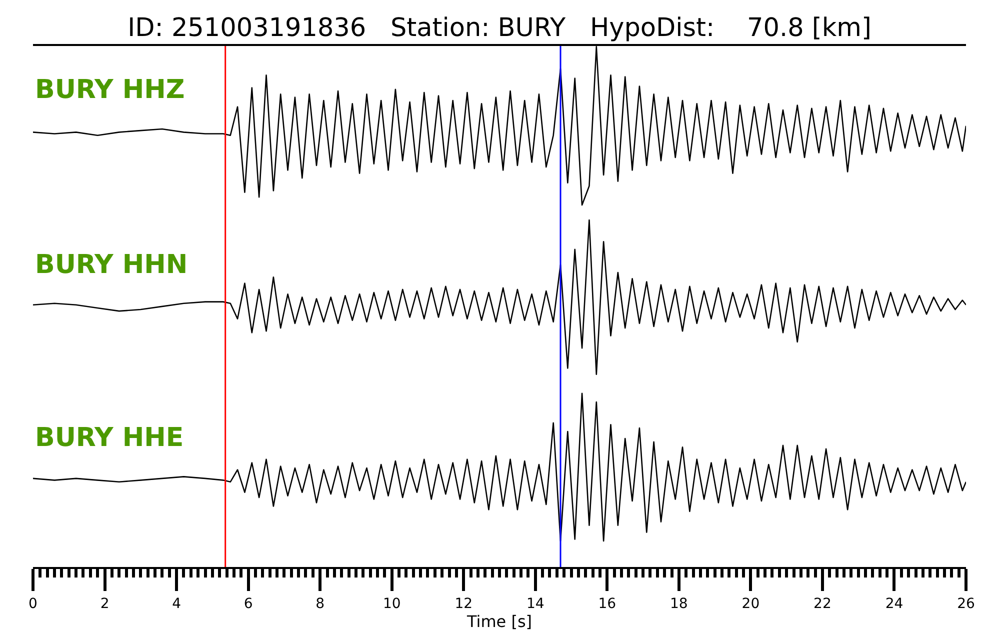 This screenshot has height=640, width=1000. I want to click on x-tick-label: 24, so click(894, 604).